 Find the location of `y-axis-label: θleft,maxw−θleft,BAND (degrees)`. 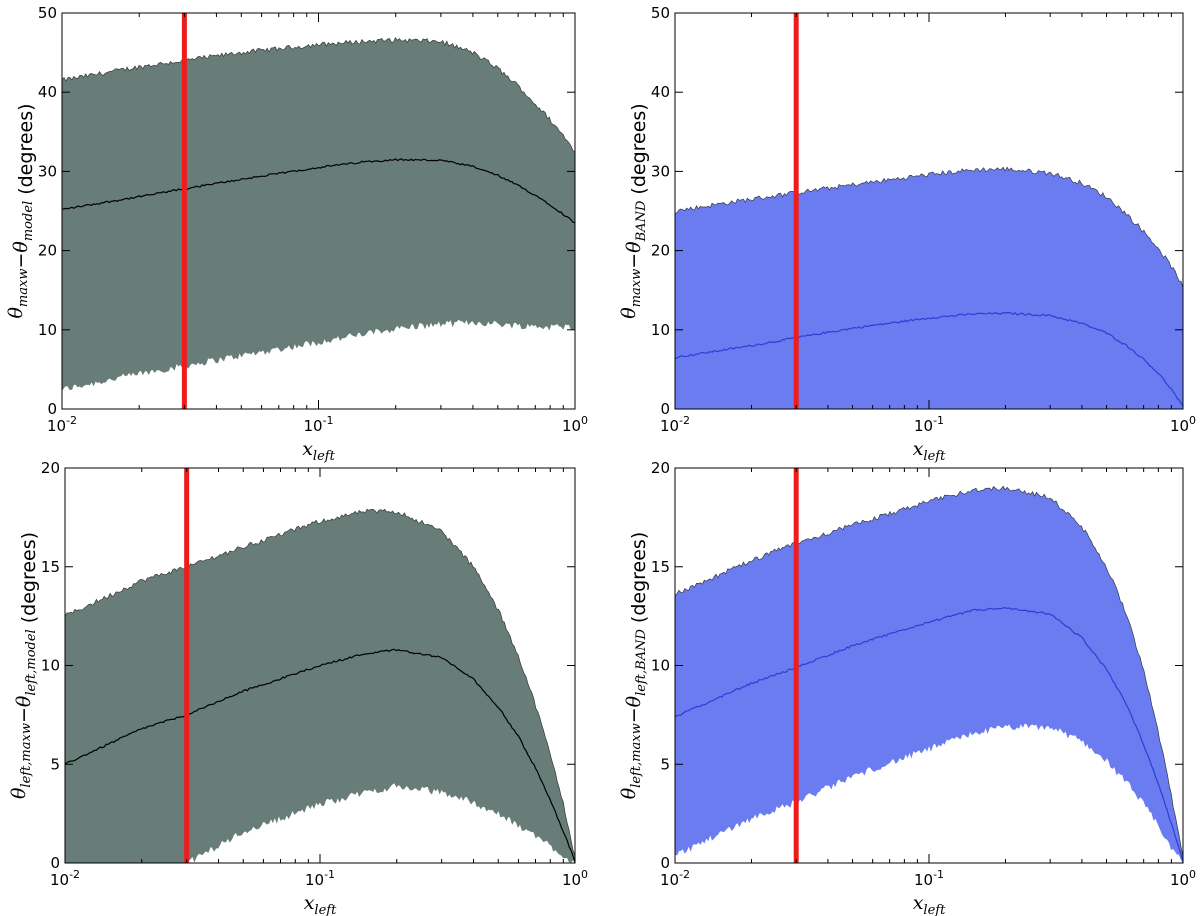

y-axis-label: θleft,maxw−θleft,BAND (degrees) is located at coordinates (634, 666).